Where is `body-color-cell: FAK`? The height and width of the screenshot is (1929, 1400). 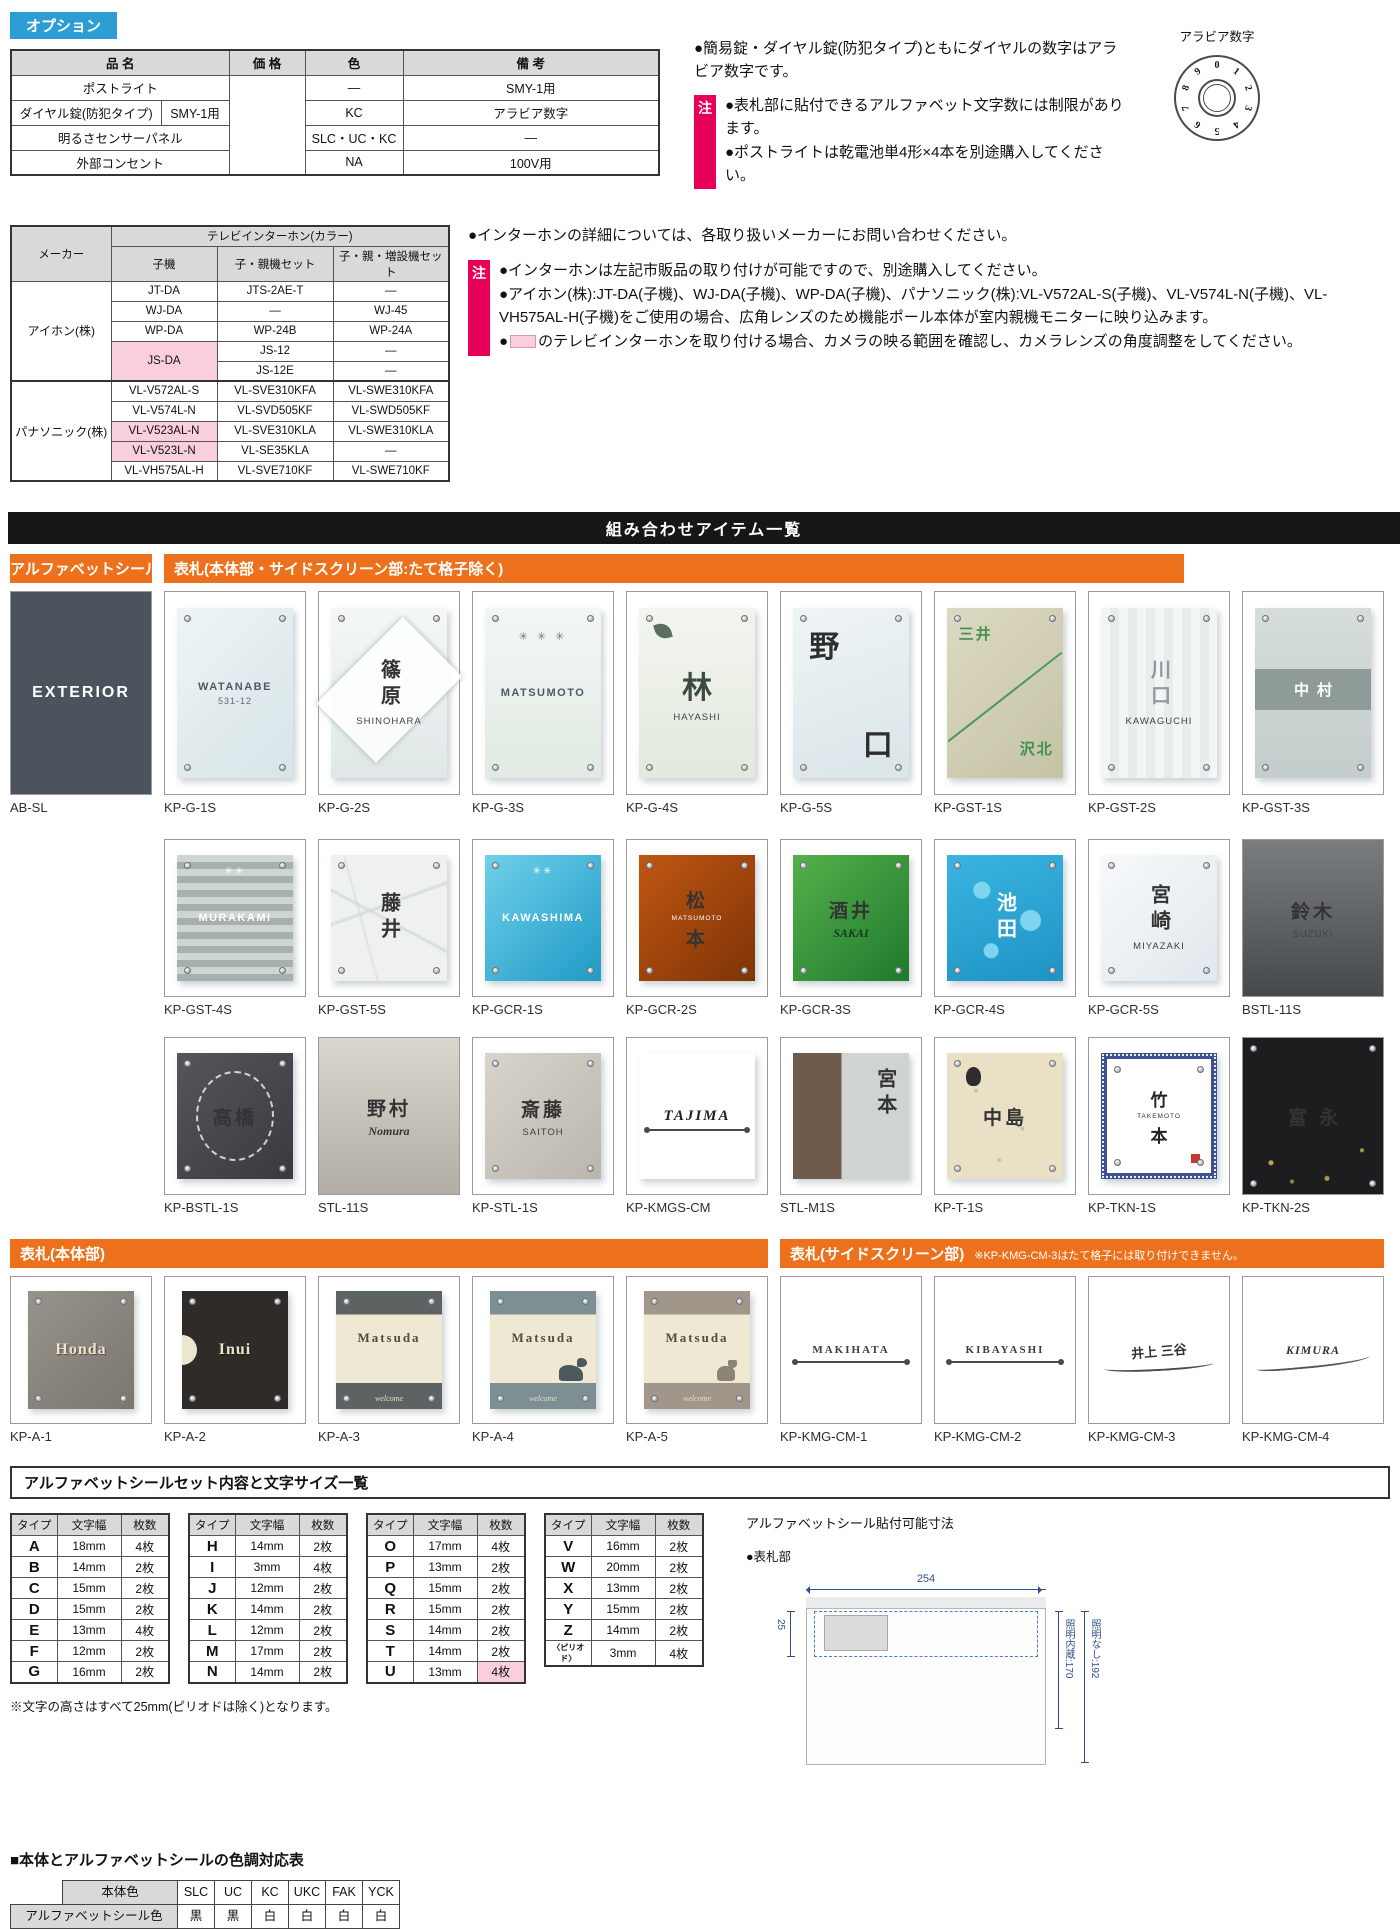
body-color-cell: FAK is located at coordinates (344, 1892).